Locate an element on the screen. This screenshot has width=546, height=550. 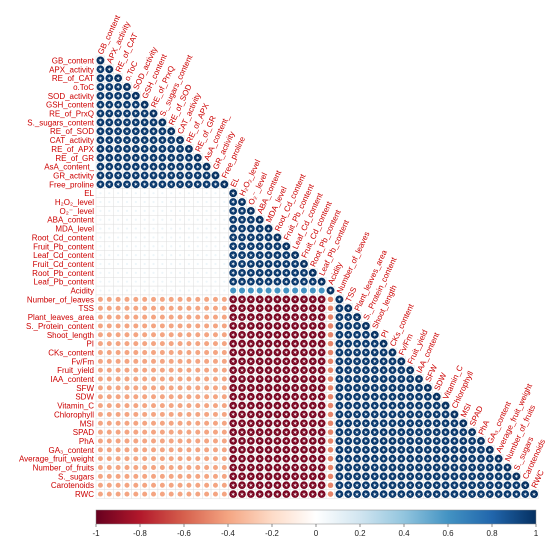
row-label: Root_Cd_content is located at coordinates (63, 237).